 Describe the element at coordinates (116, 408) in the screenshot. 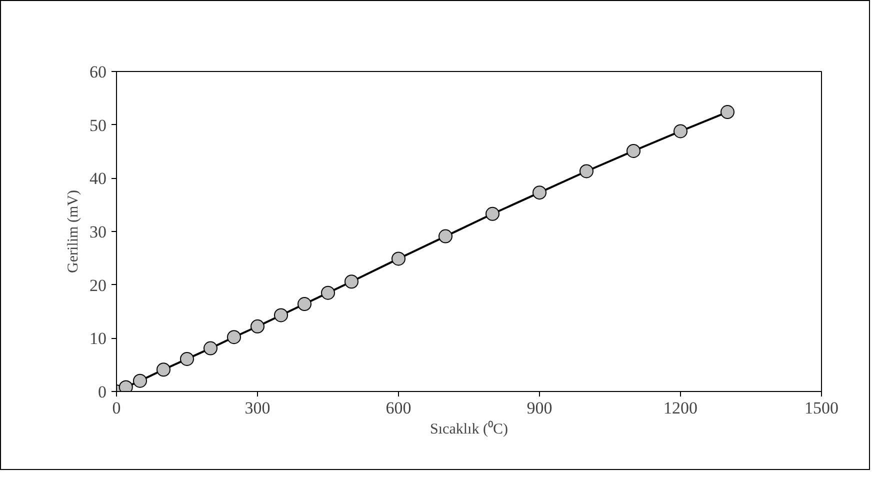

I see `x-tick-label: 0` at that location.